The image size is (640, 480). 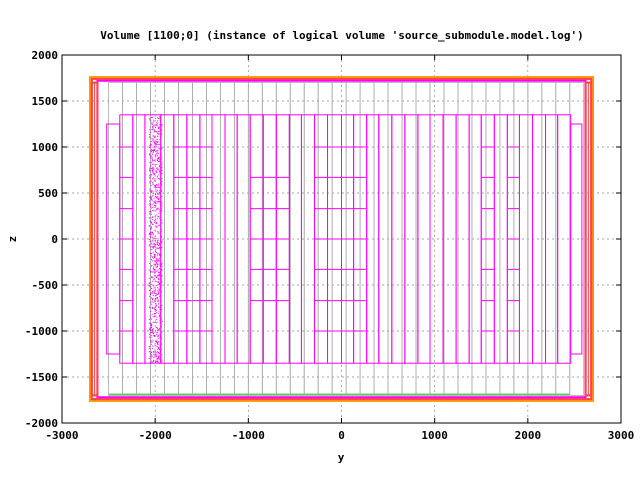 What do you see at coordinates (155, 435) in the screenshot?
I see `x-tick-label: -2000` at bounding box center [155, 435].